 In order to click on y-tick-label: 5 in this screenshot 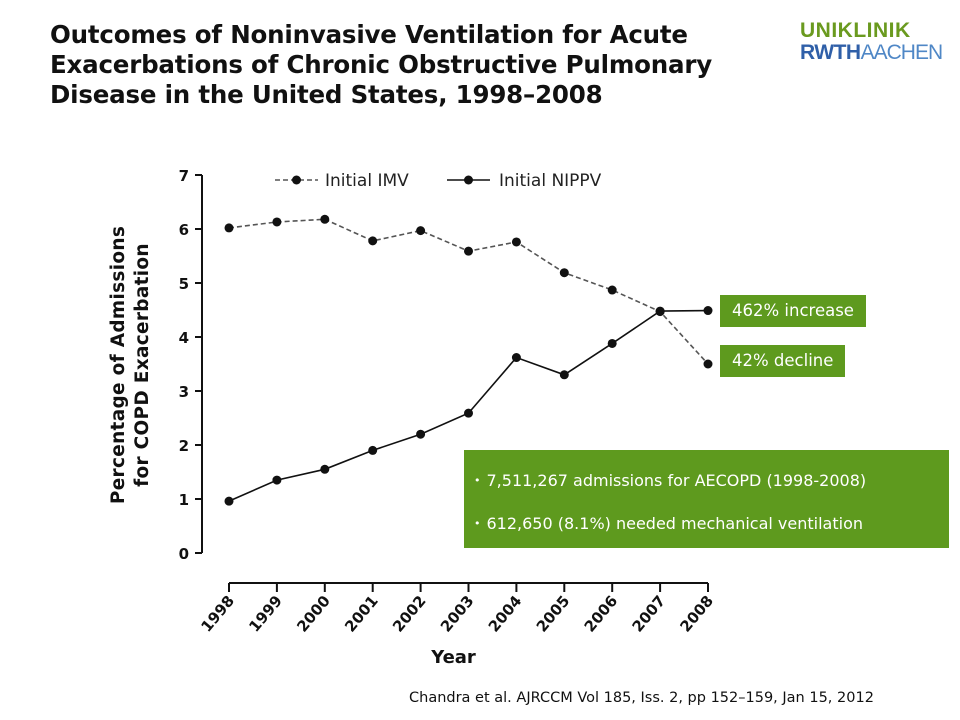, I will do `click(184, 284)`.